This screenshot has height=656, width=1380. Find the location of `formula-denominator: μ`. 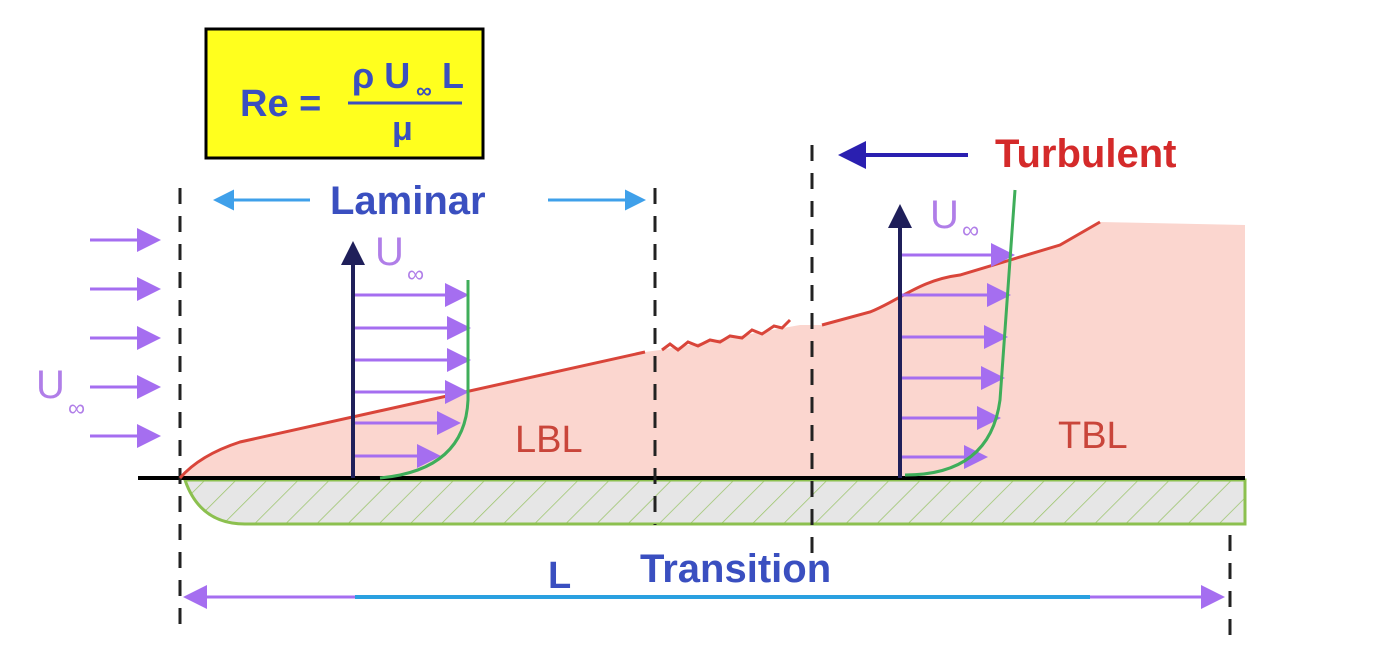

formula-denominator: μ is located at coordinates (402, 129).